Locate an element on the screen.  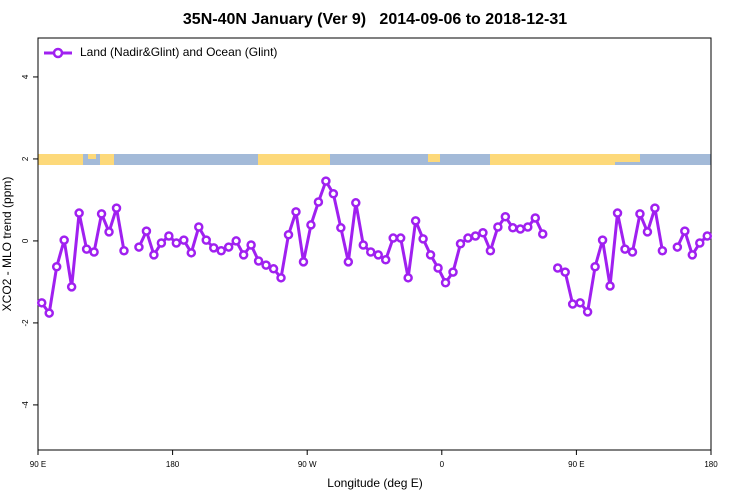
x-axis-label: Longitude (deg E) is located at coordinates (374, 483).